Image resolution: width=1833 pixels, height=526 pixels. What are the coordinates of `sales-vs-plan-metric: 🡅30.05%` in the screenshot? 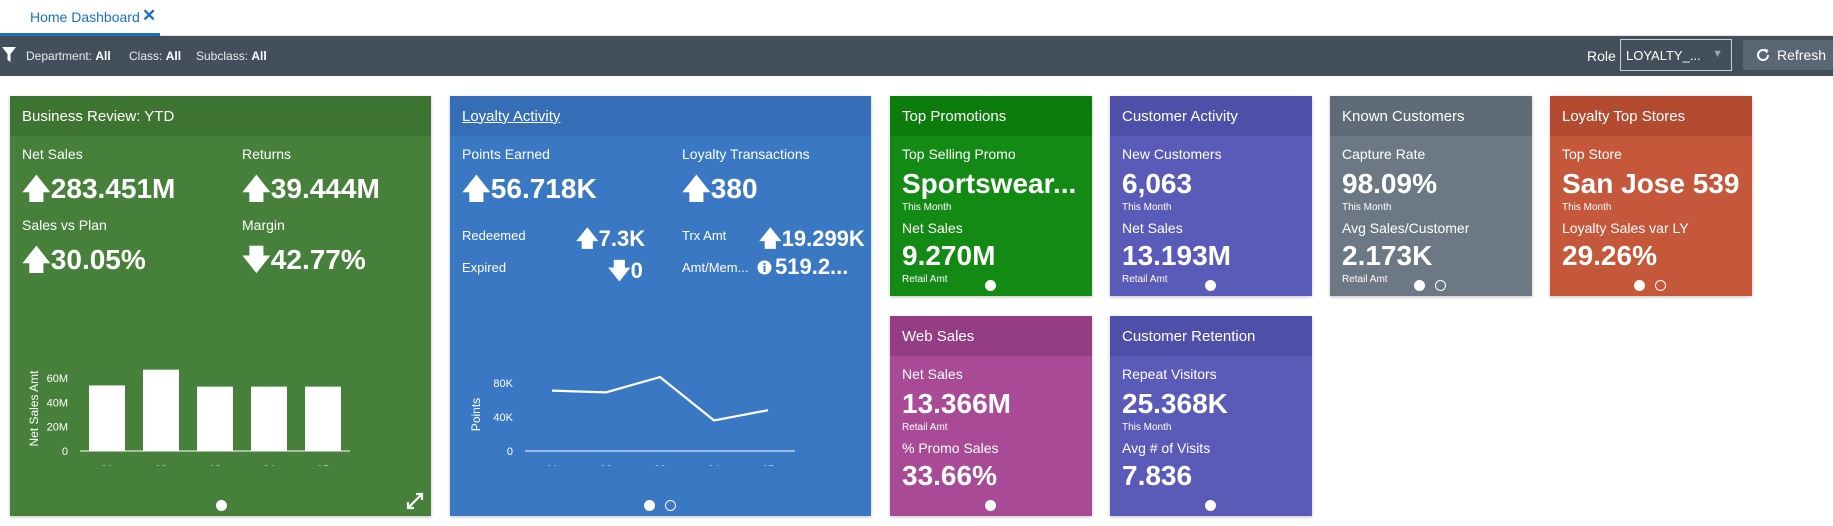 It's located at (84, 263).